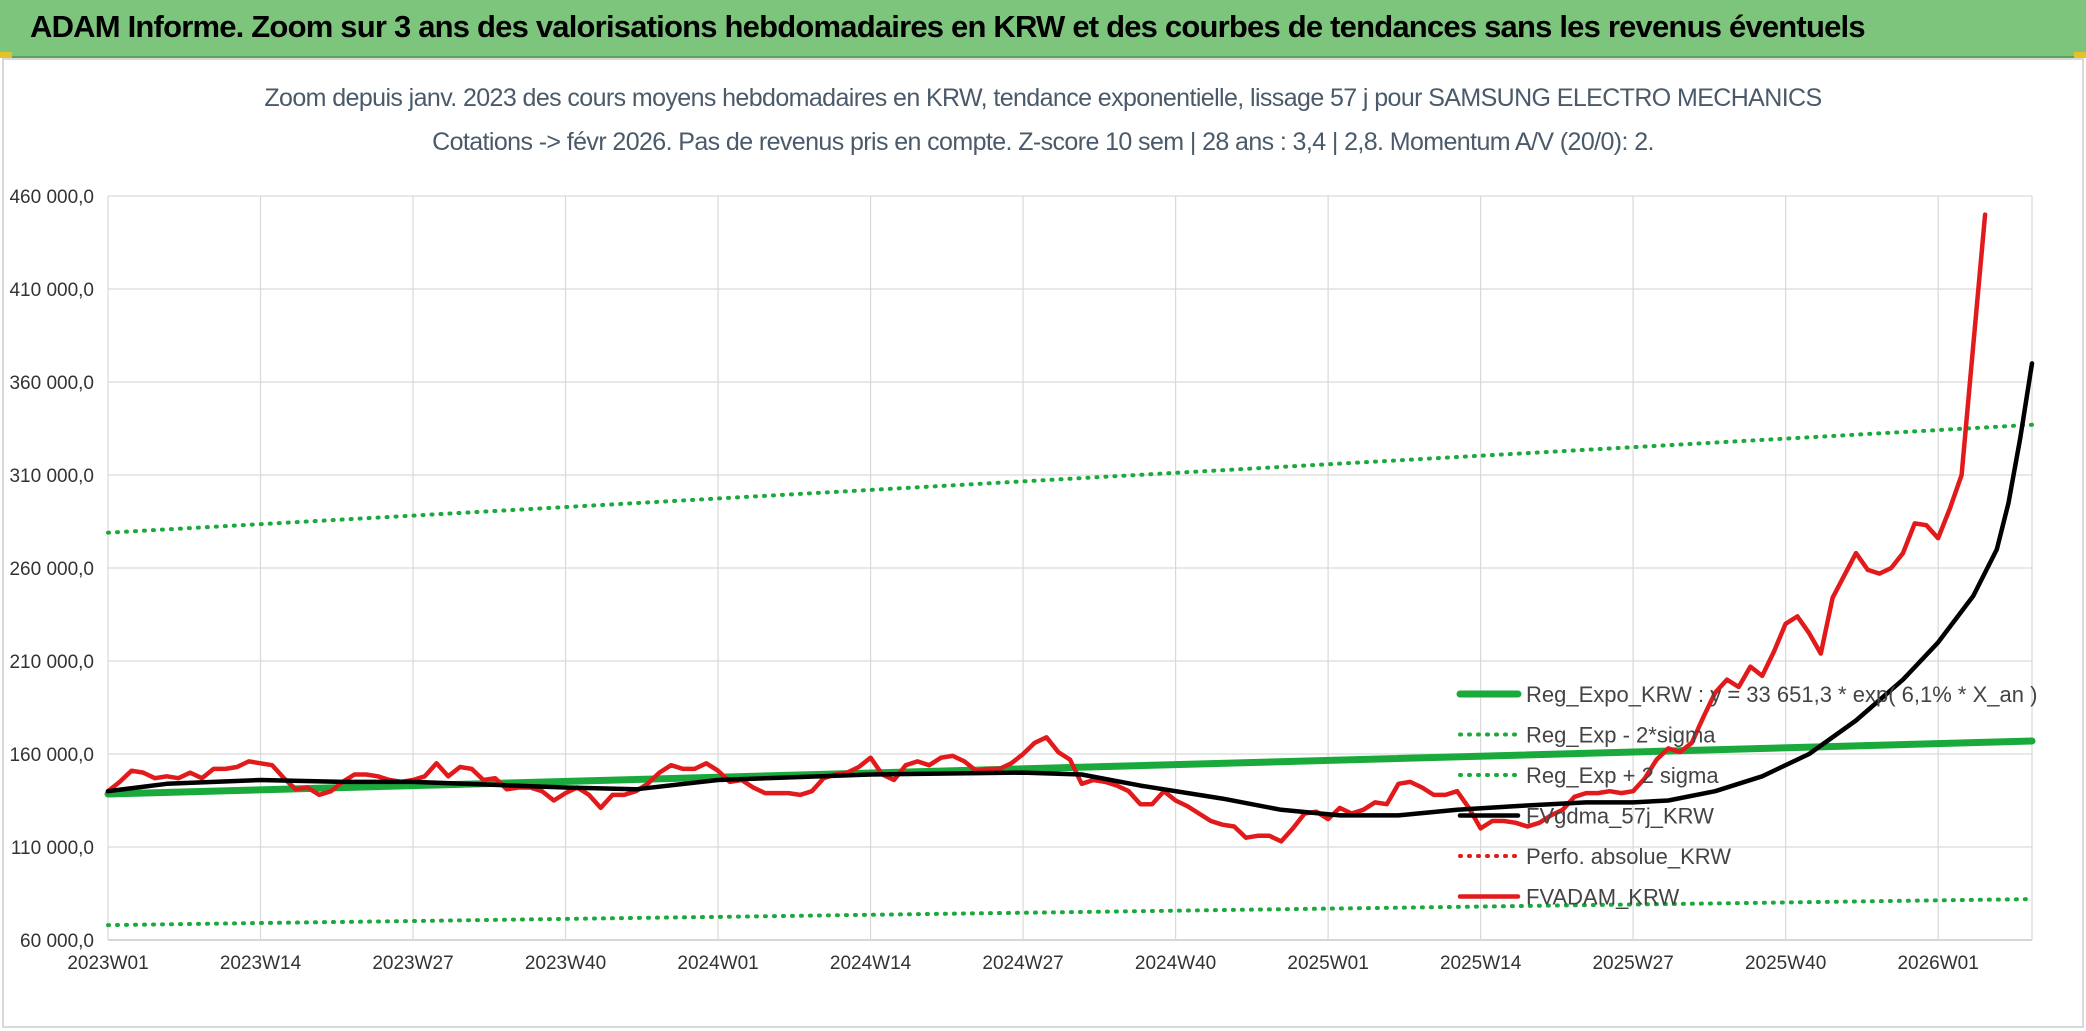 This screenshot has width=2086, height=1031. What do you see at coordinates (1175, 963) in the screenshot?
I see `x-tick-label: 2024W40` at bounding box center [1175, 963].